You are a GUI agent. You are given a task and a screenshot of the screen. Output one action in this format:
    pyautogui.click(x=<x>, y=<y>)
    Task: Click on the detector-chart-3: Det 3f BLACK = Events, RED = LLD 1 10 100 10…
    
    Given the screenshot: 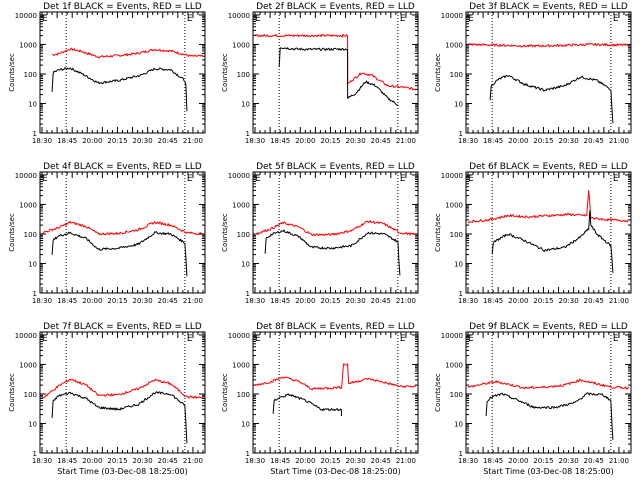 What is the action you would take?
    pyautogui.click(x=533, y=73)
    